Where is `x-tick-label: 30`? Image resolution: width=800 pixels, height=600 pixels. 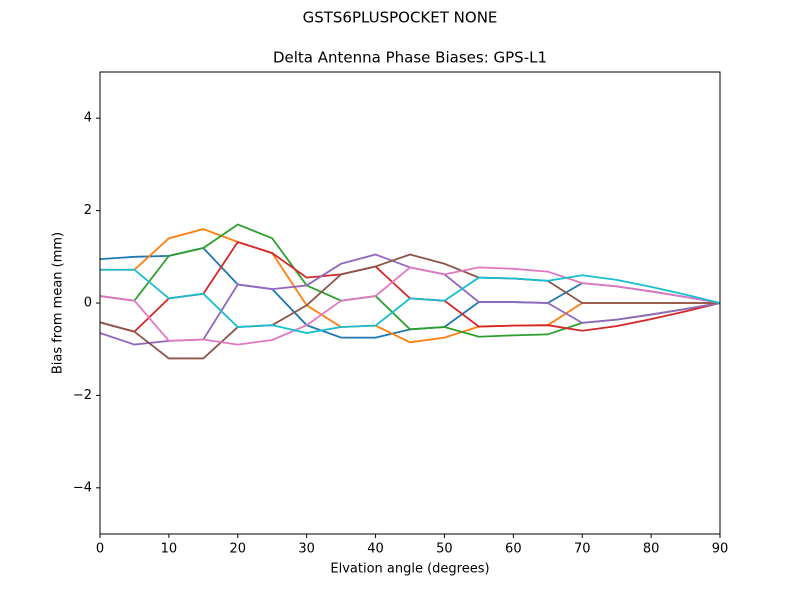
x-tick-label: 30 is located at coordinates (306, 549).